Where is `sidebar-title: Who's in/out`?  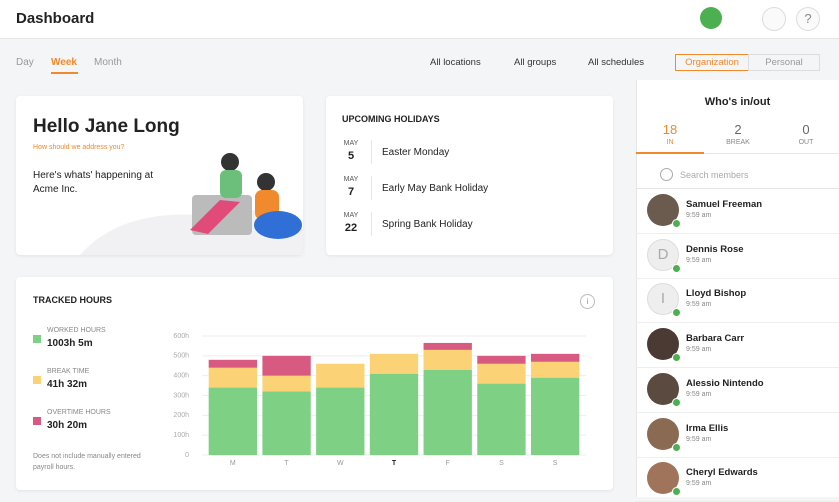 sidebar-title: Who's in/out is located at coordinates (737, 102).